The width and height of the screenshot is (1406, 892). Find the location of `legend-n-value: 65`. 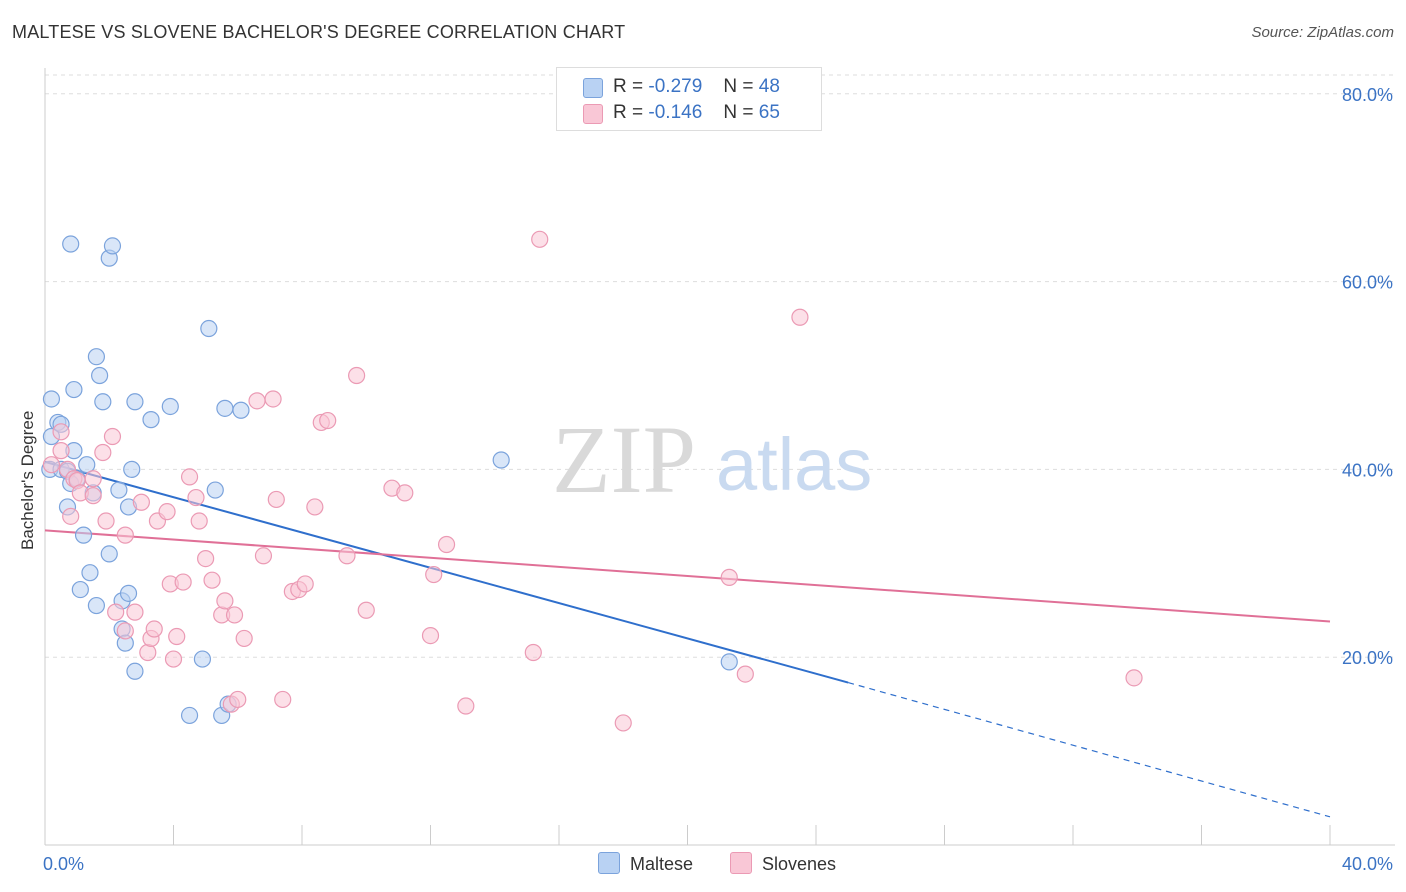

legend-n-value: 65 is located at coordinates (769, 112).